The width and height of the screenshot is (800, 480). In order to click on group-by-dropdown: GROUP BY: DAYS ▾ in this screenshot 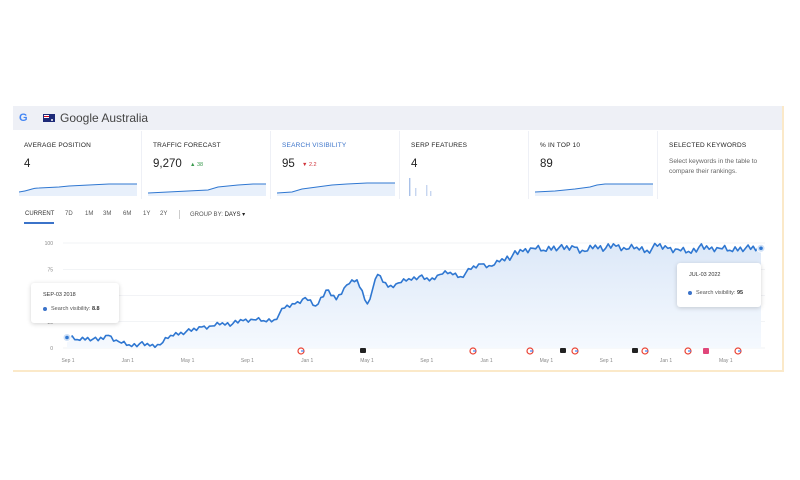, I will do `click(217, 214)`.